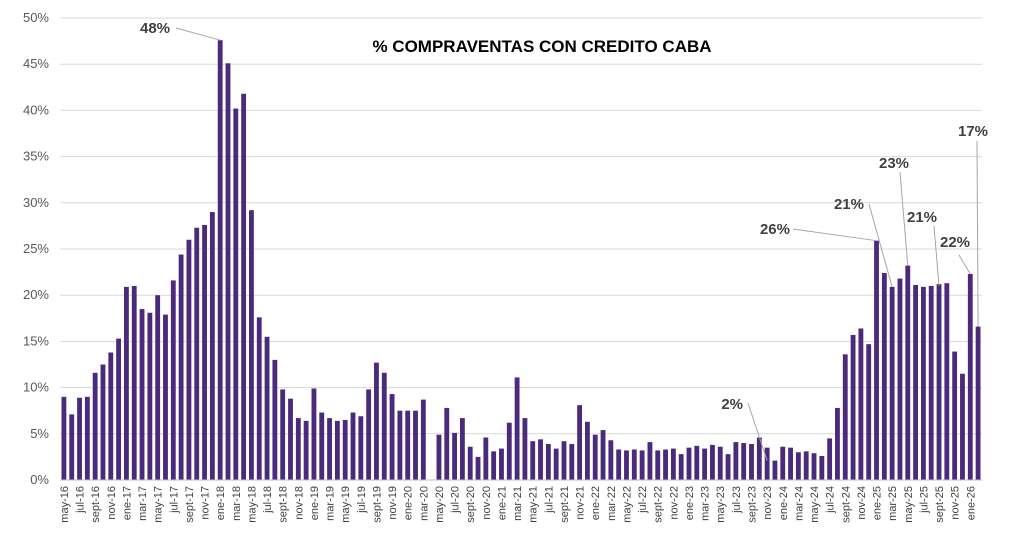 The image size is (1013, 553). What do you see at coordinates (96, 504) in the screenshot?
I see `x-tick-label: sept-16` at bounding box center [96, 504].